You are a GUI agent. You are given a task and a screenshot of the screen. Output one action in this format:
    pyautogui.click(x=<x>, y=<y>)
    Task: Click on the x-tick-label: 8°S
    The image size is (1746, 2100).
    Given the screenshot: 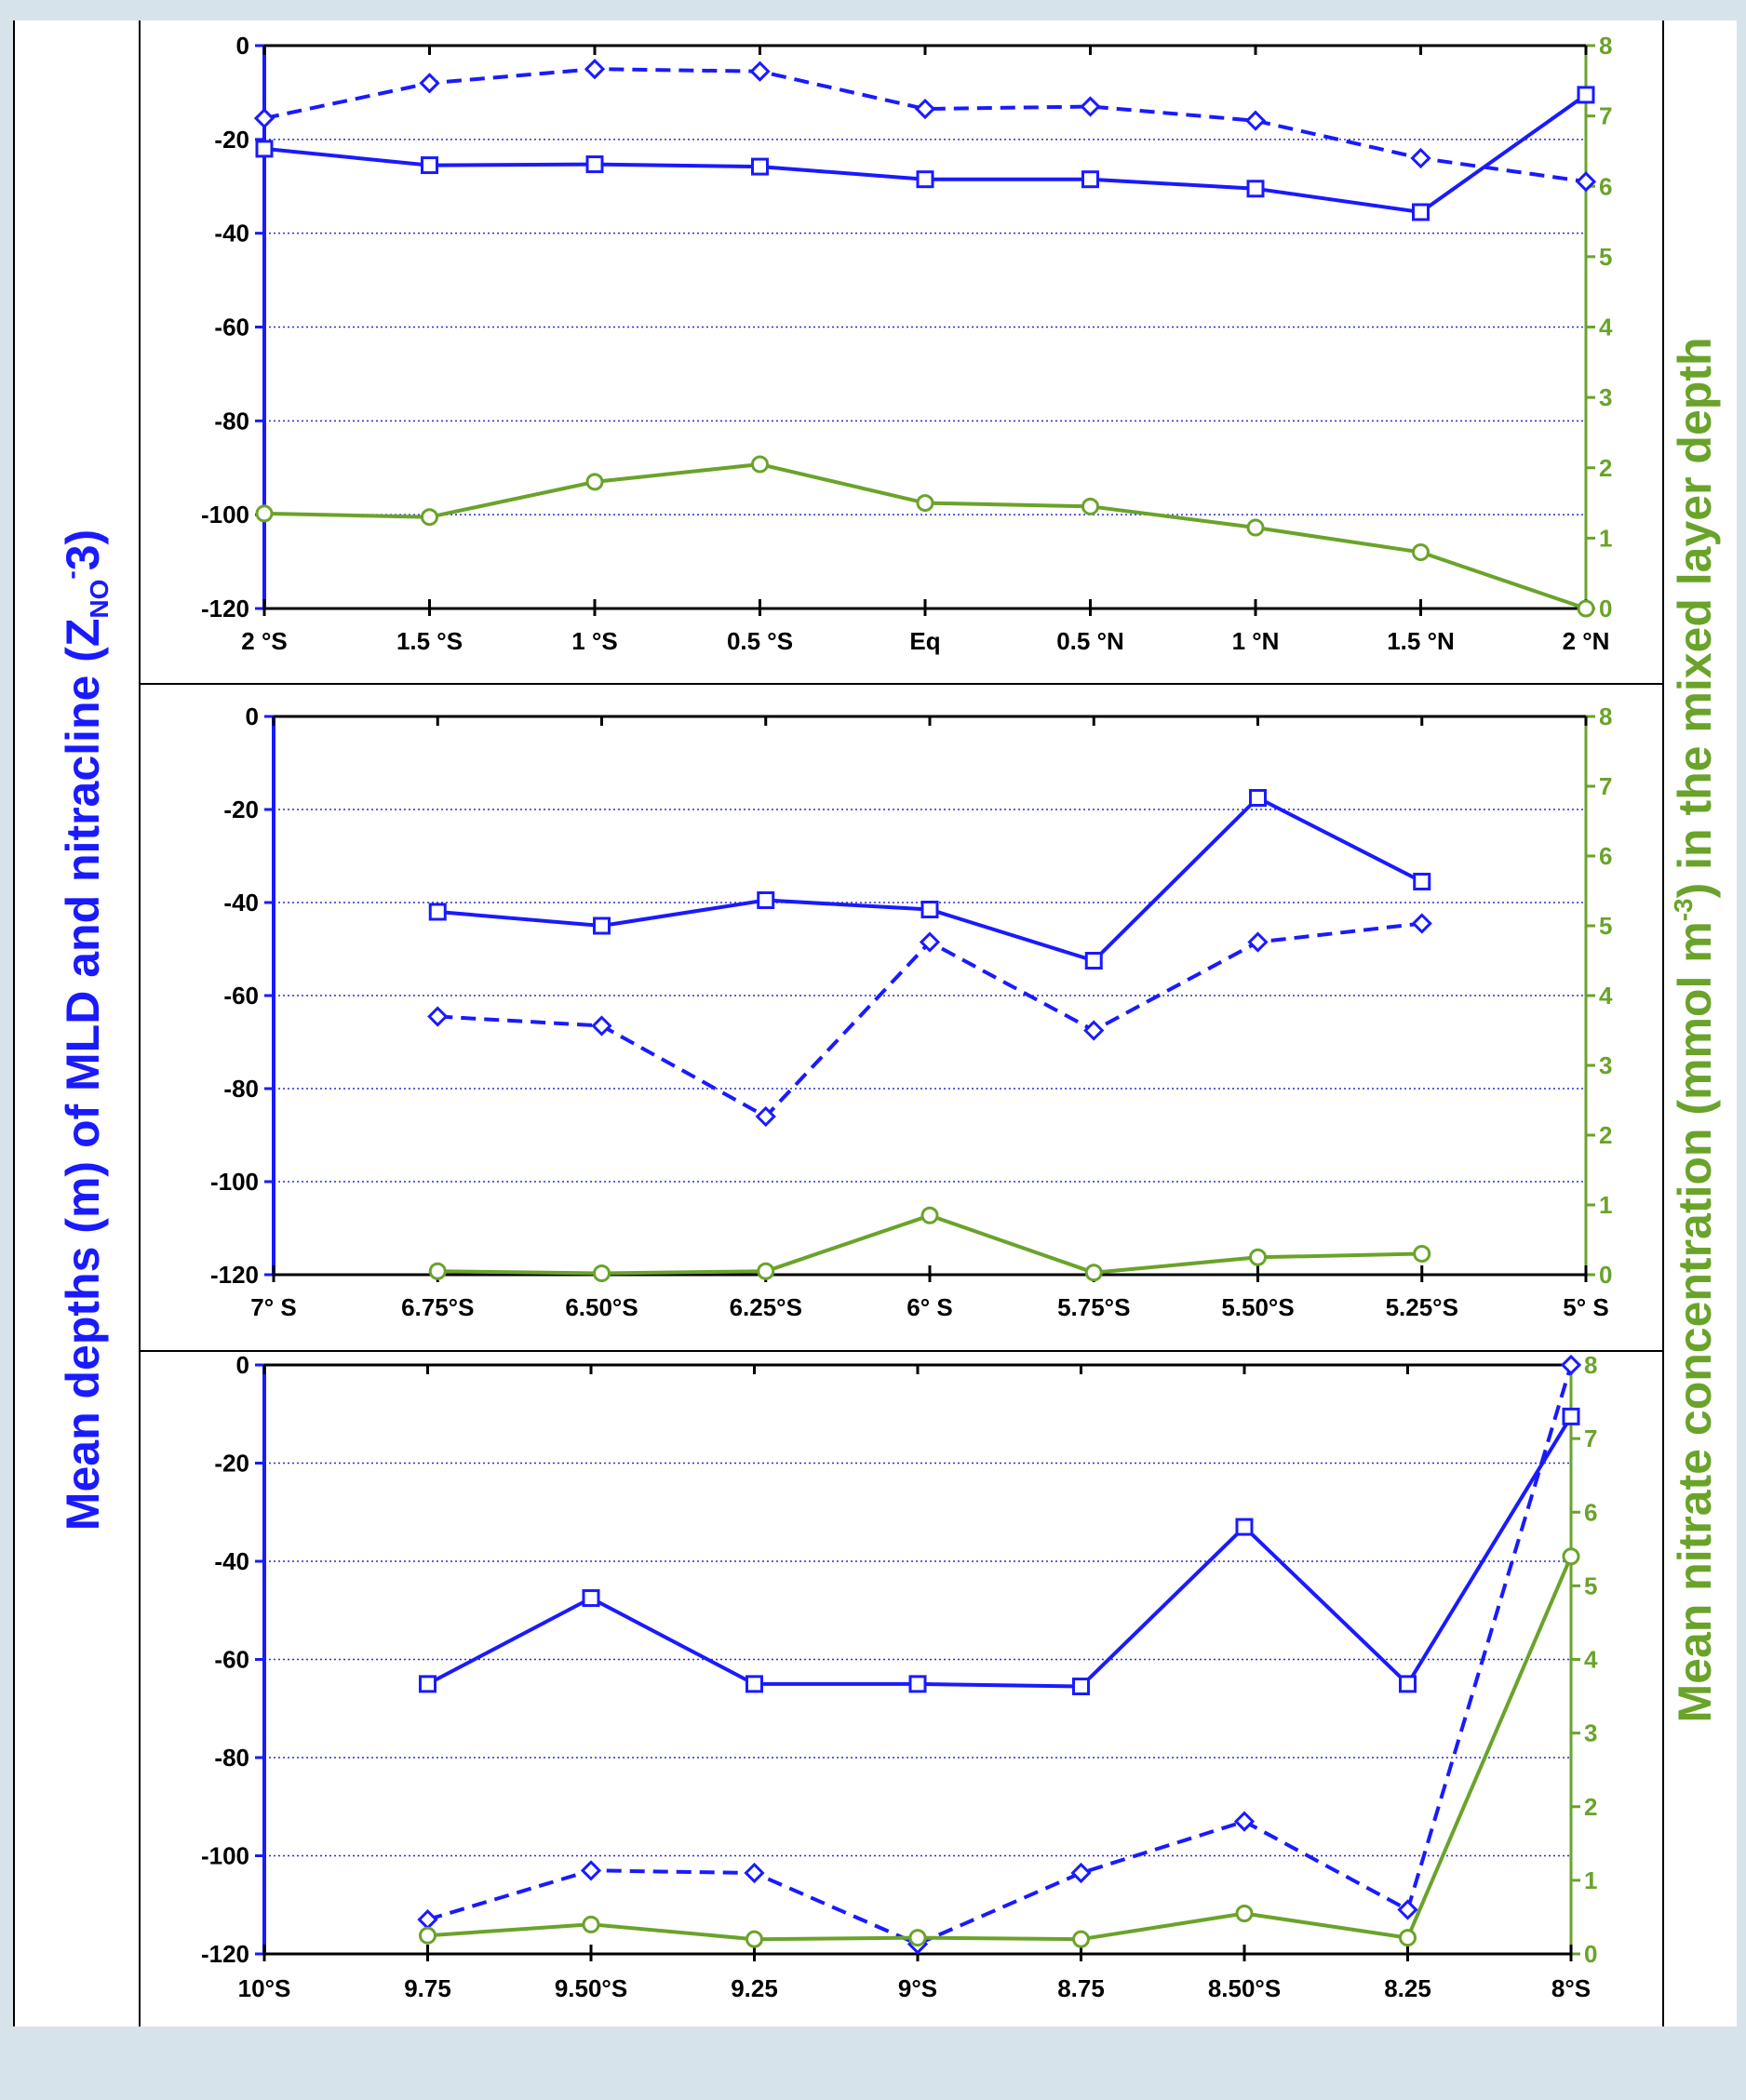 What is the action you would take?
    pyautogui.click(x=1571, y=1988)
    